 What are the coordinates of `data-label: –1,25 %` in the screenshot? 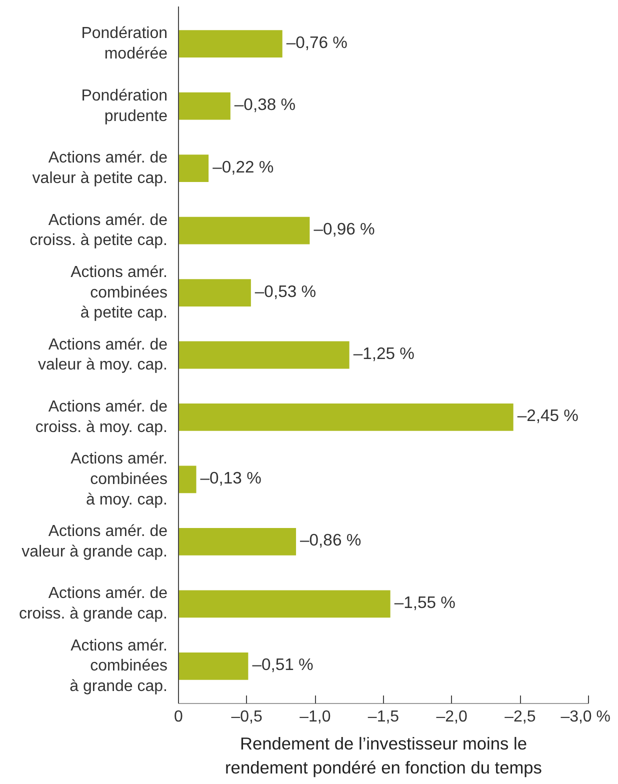 It's located at (384, 353).